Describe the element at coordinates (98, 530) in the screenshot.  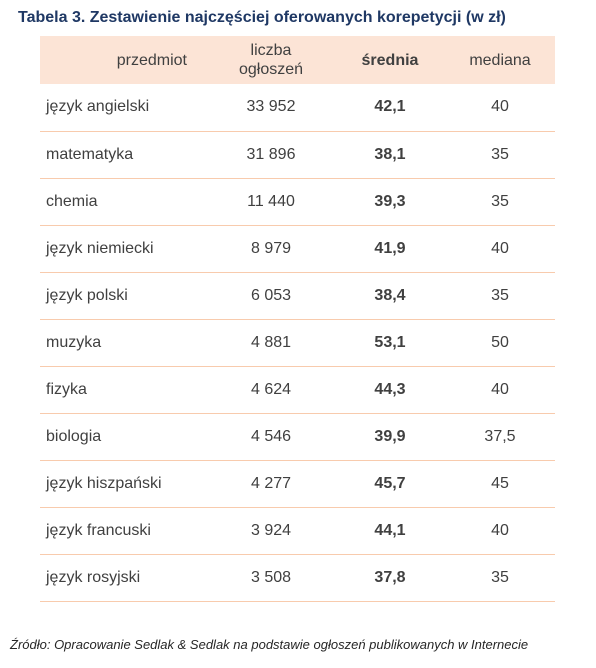
I see `cell-subject: język francuski` at that location.